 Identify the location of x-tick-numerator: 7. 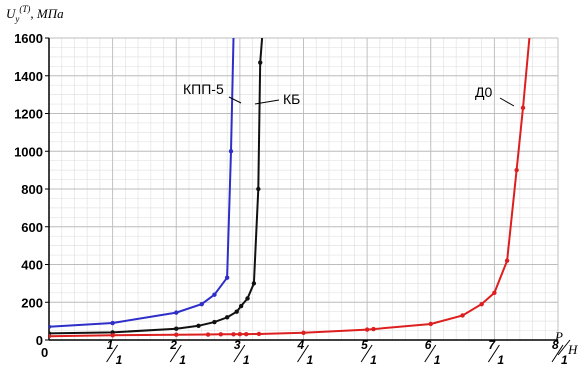
(492, 345).